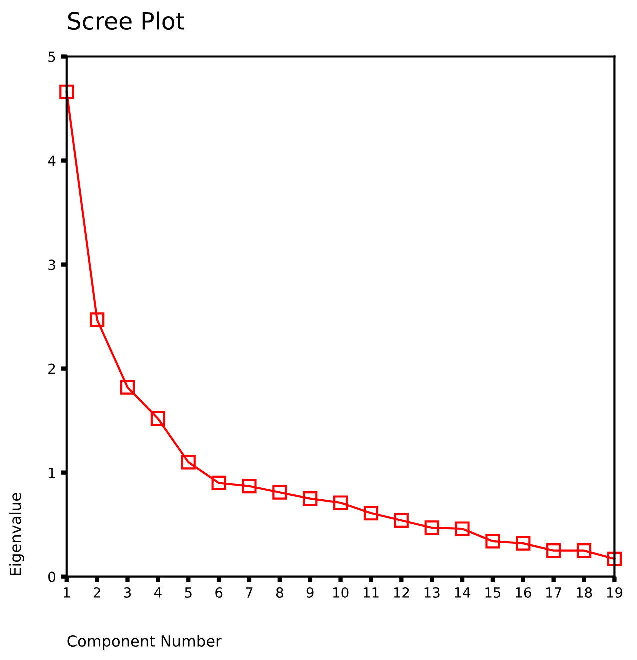  I want to click on y-tick-label: 3, so click(52, 265).